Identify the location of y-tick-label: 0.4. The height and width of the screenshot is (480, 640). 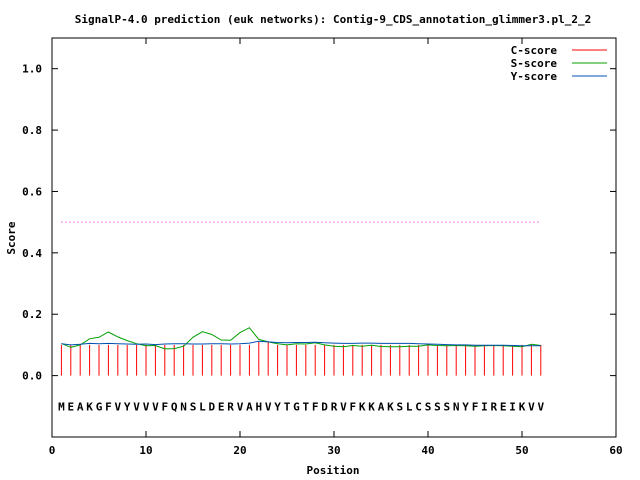
(32, 253).